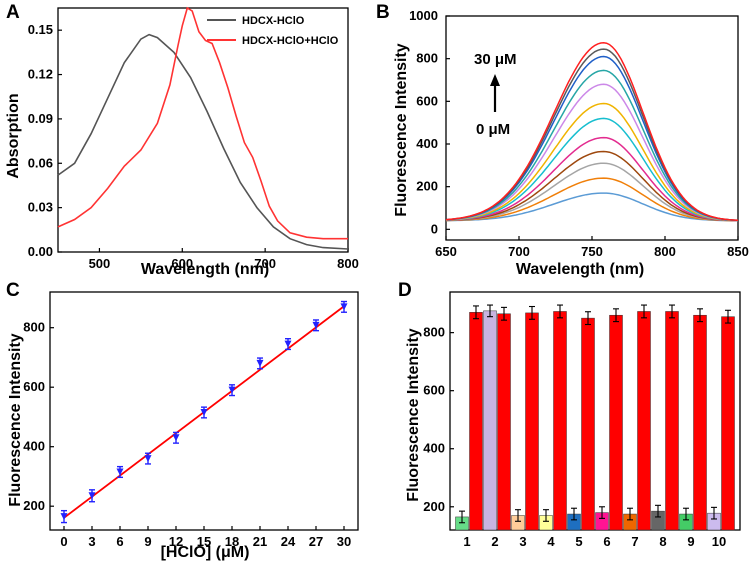 Image resolution: width=754 pixels, height=571 pixels. Describe the element at coordinates (578, 541) in the screenshot. I see `panel-d-xtick-label: 5` at that location.